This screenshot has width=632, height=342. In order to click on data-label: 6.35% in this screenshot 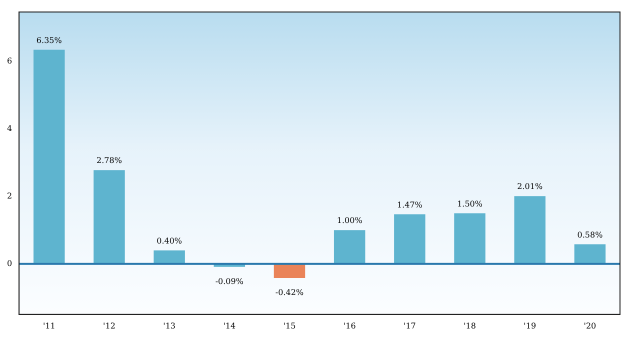, I will do `click(49, 40)`.